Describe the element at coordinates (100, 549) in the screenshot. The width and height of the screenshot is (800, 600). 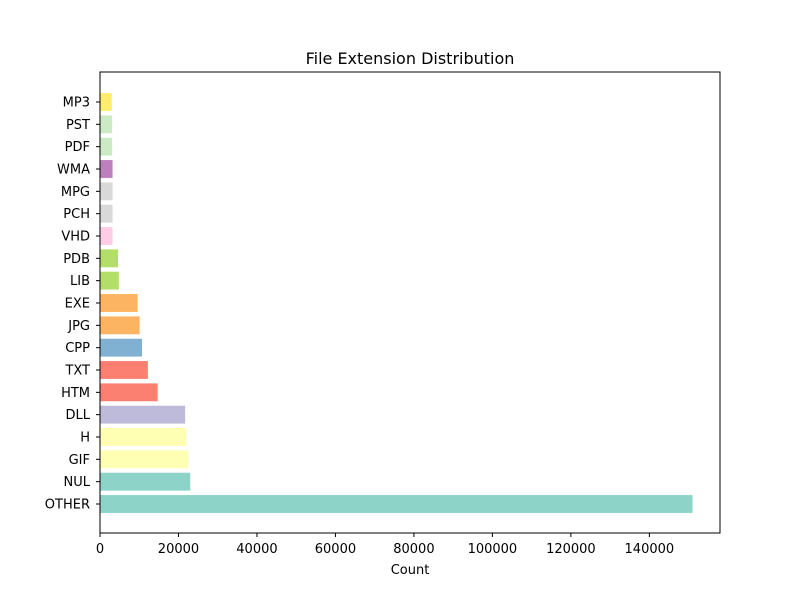
I see `x-tick-label: 0` at that location.